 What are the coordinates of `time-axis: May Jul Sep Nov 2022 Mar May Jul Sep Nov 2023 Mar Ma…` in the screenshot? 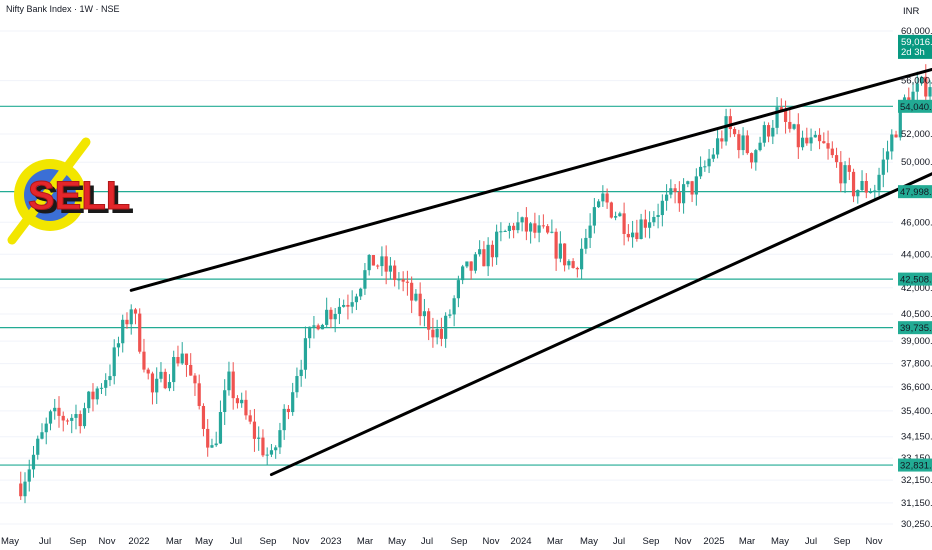 It's located at (442, 541).